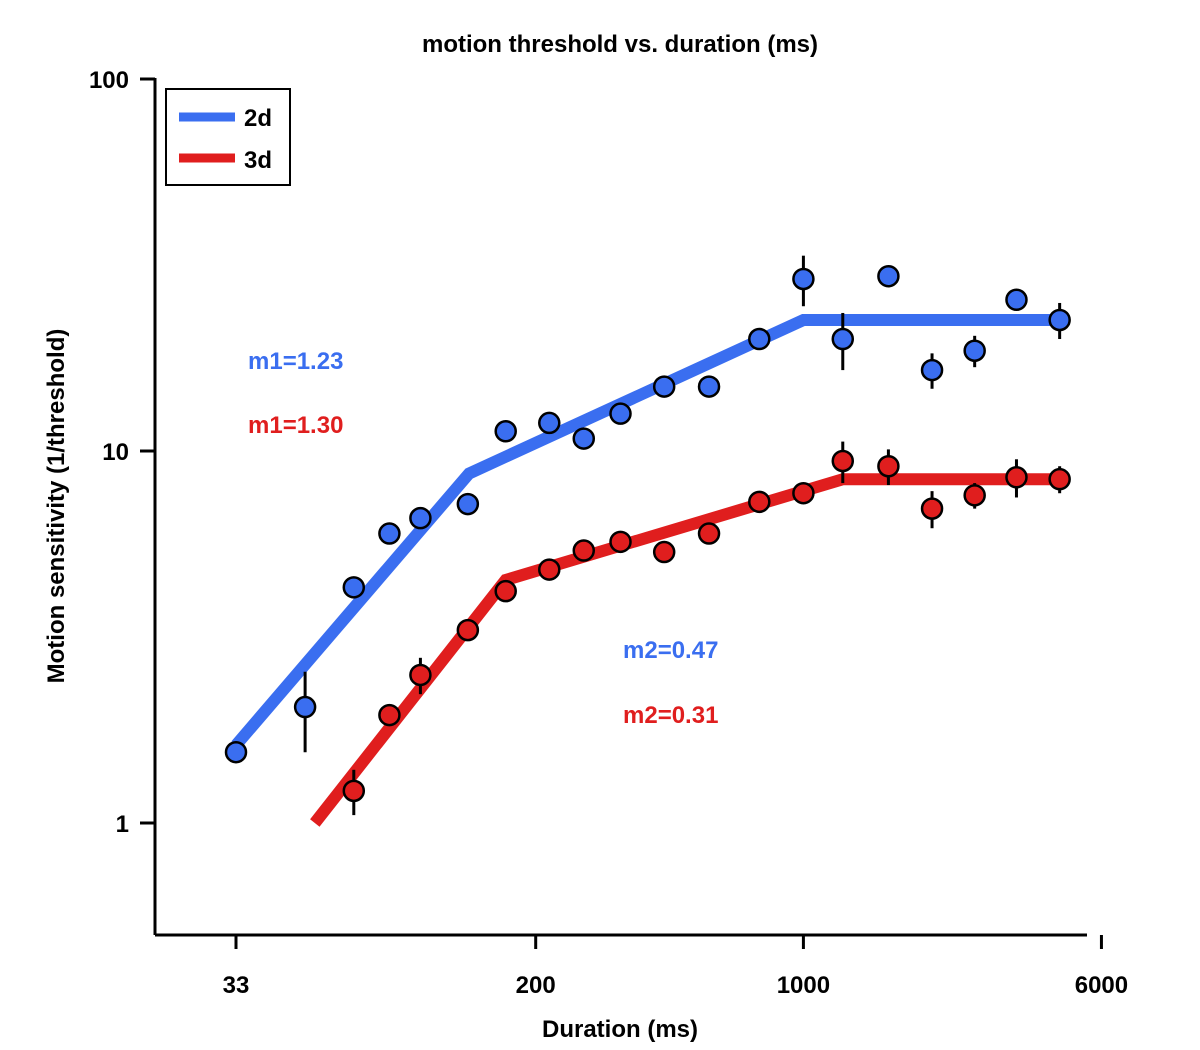  I want to click on legend-box, so click(228, 137).